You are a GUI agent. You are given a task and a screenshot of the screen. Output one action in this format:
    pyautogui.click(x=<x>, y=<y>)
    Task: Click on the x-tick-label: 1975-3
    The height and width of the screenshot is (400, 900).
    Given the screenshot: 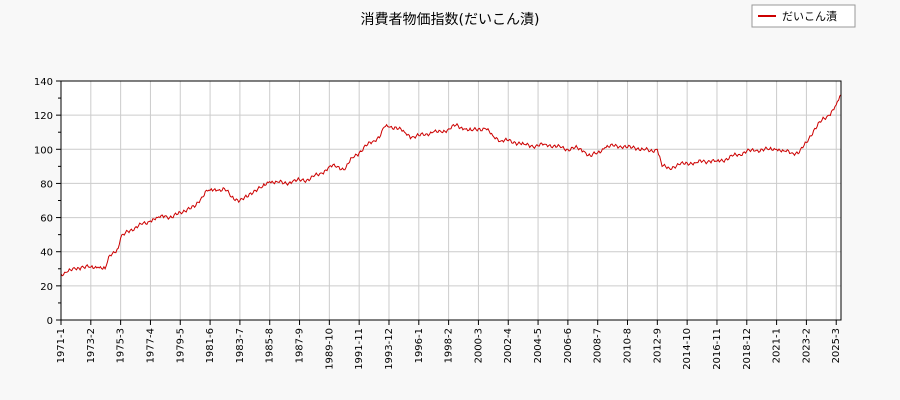 What is the action you would take?
    pyautogui.click(x=121, y=345)
    